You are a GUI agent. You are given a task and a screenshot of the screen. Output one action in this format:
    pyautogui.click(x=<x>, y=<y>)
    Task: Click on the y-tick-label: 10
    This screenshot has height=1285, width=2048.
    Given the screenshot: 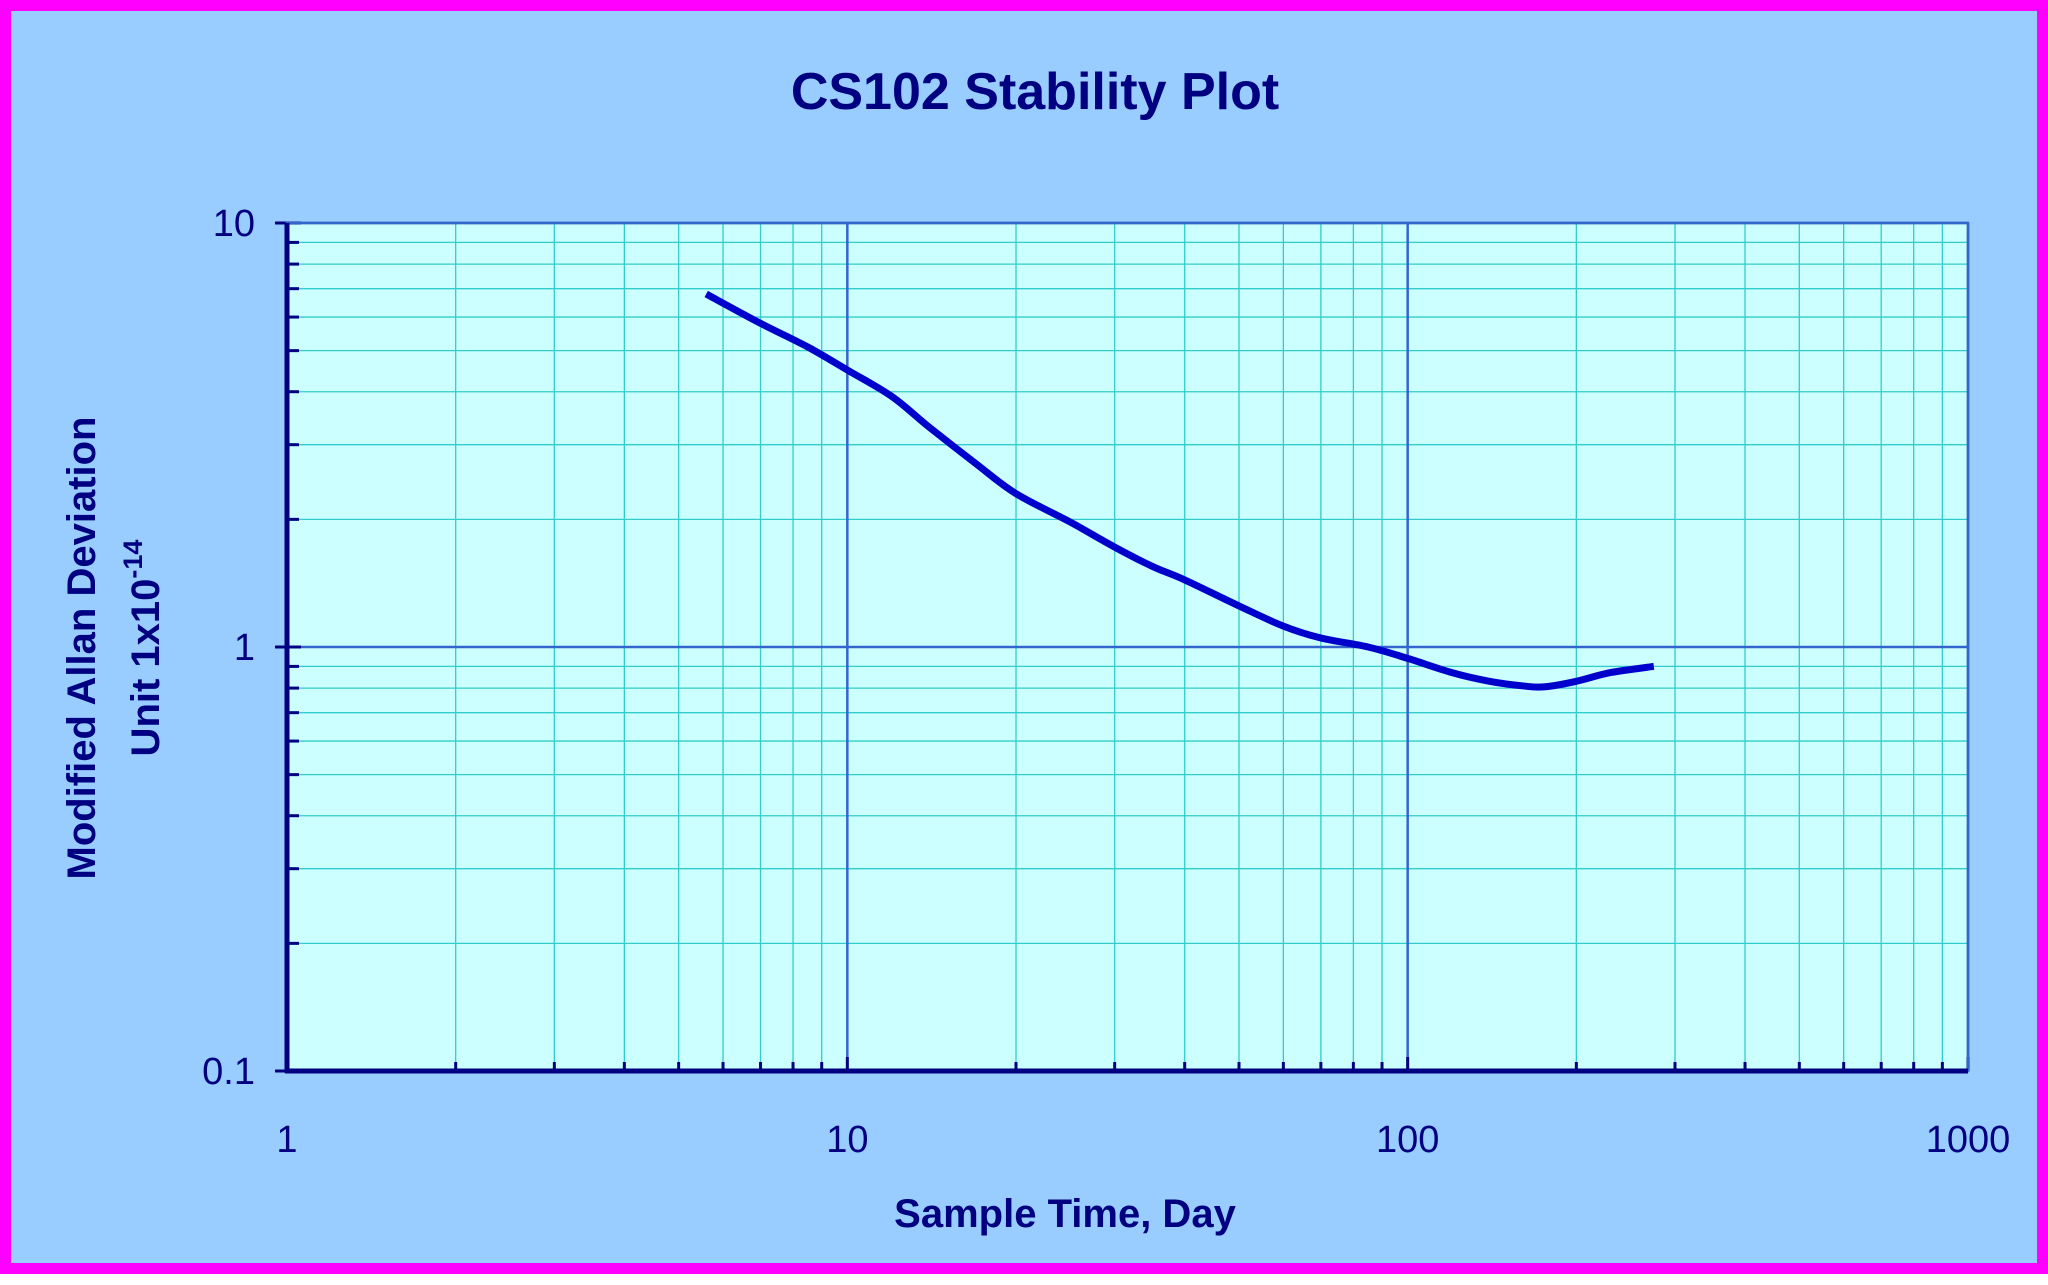 What is the action you would take?
    pyautogui.click(x=234, y=224)
    